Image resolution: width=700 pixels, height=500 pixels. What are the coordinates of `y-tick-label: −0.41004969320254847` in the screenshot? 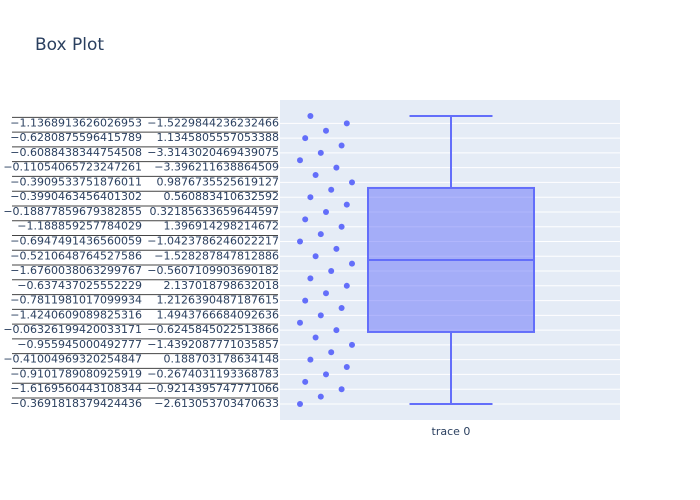 It's located at (72, 359).